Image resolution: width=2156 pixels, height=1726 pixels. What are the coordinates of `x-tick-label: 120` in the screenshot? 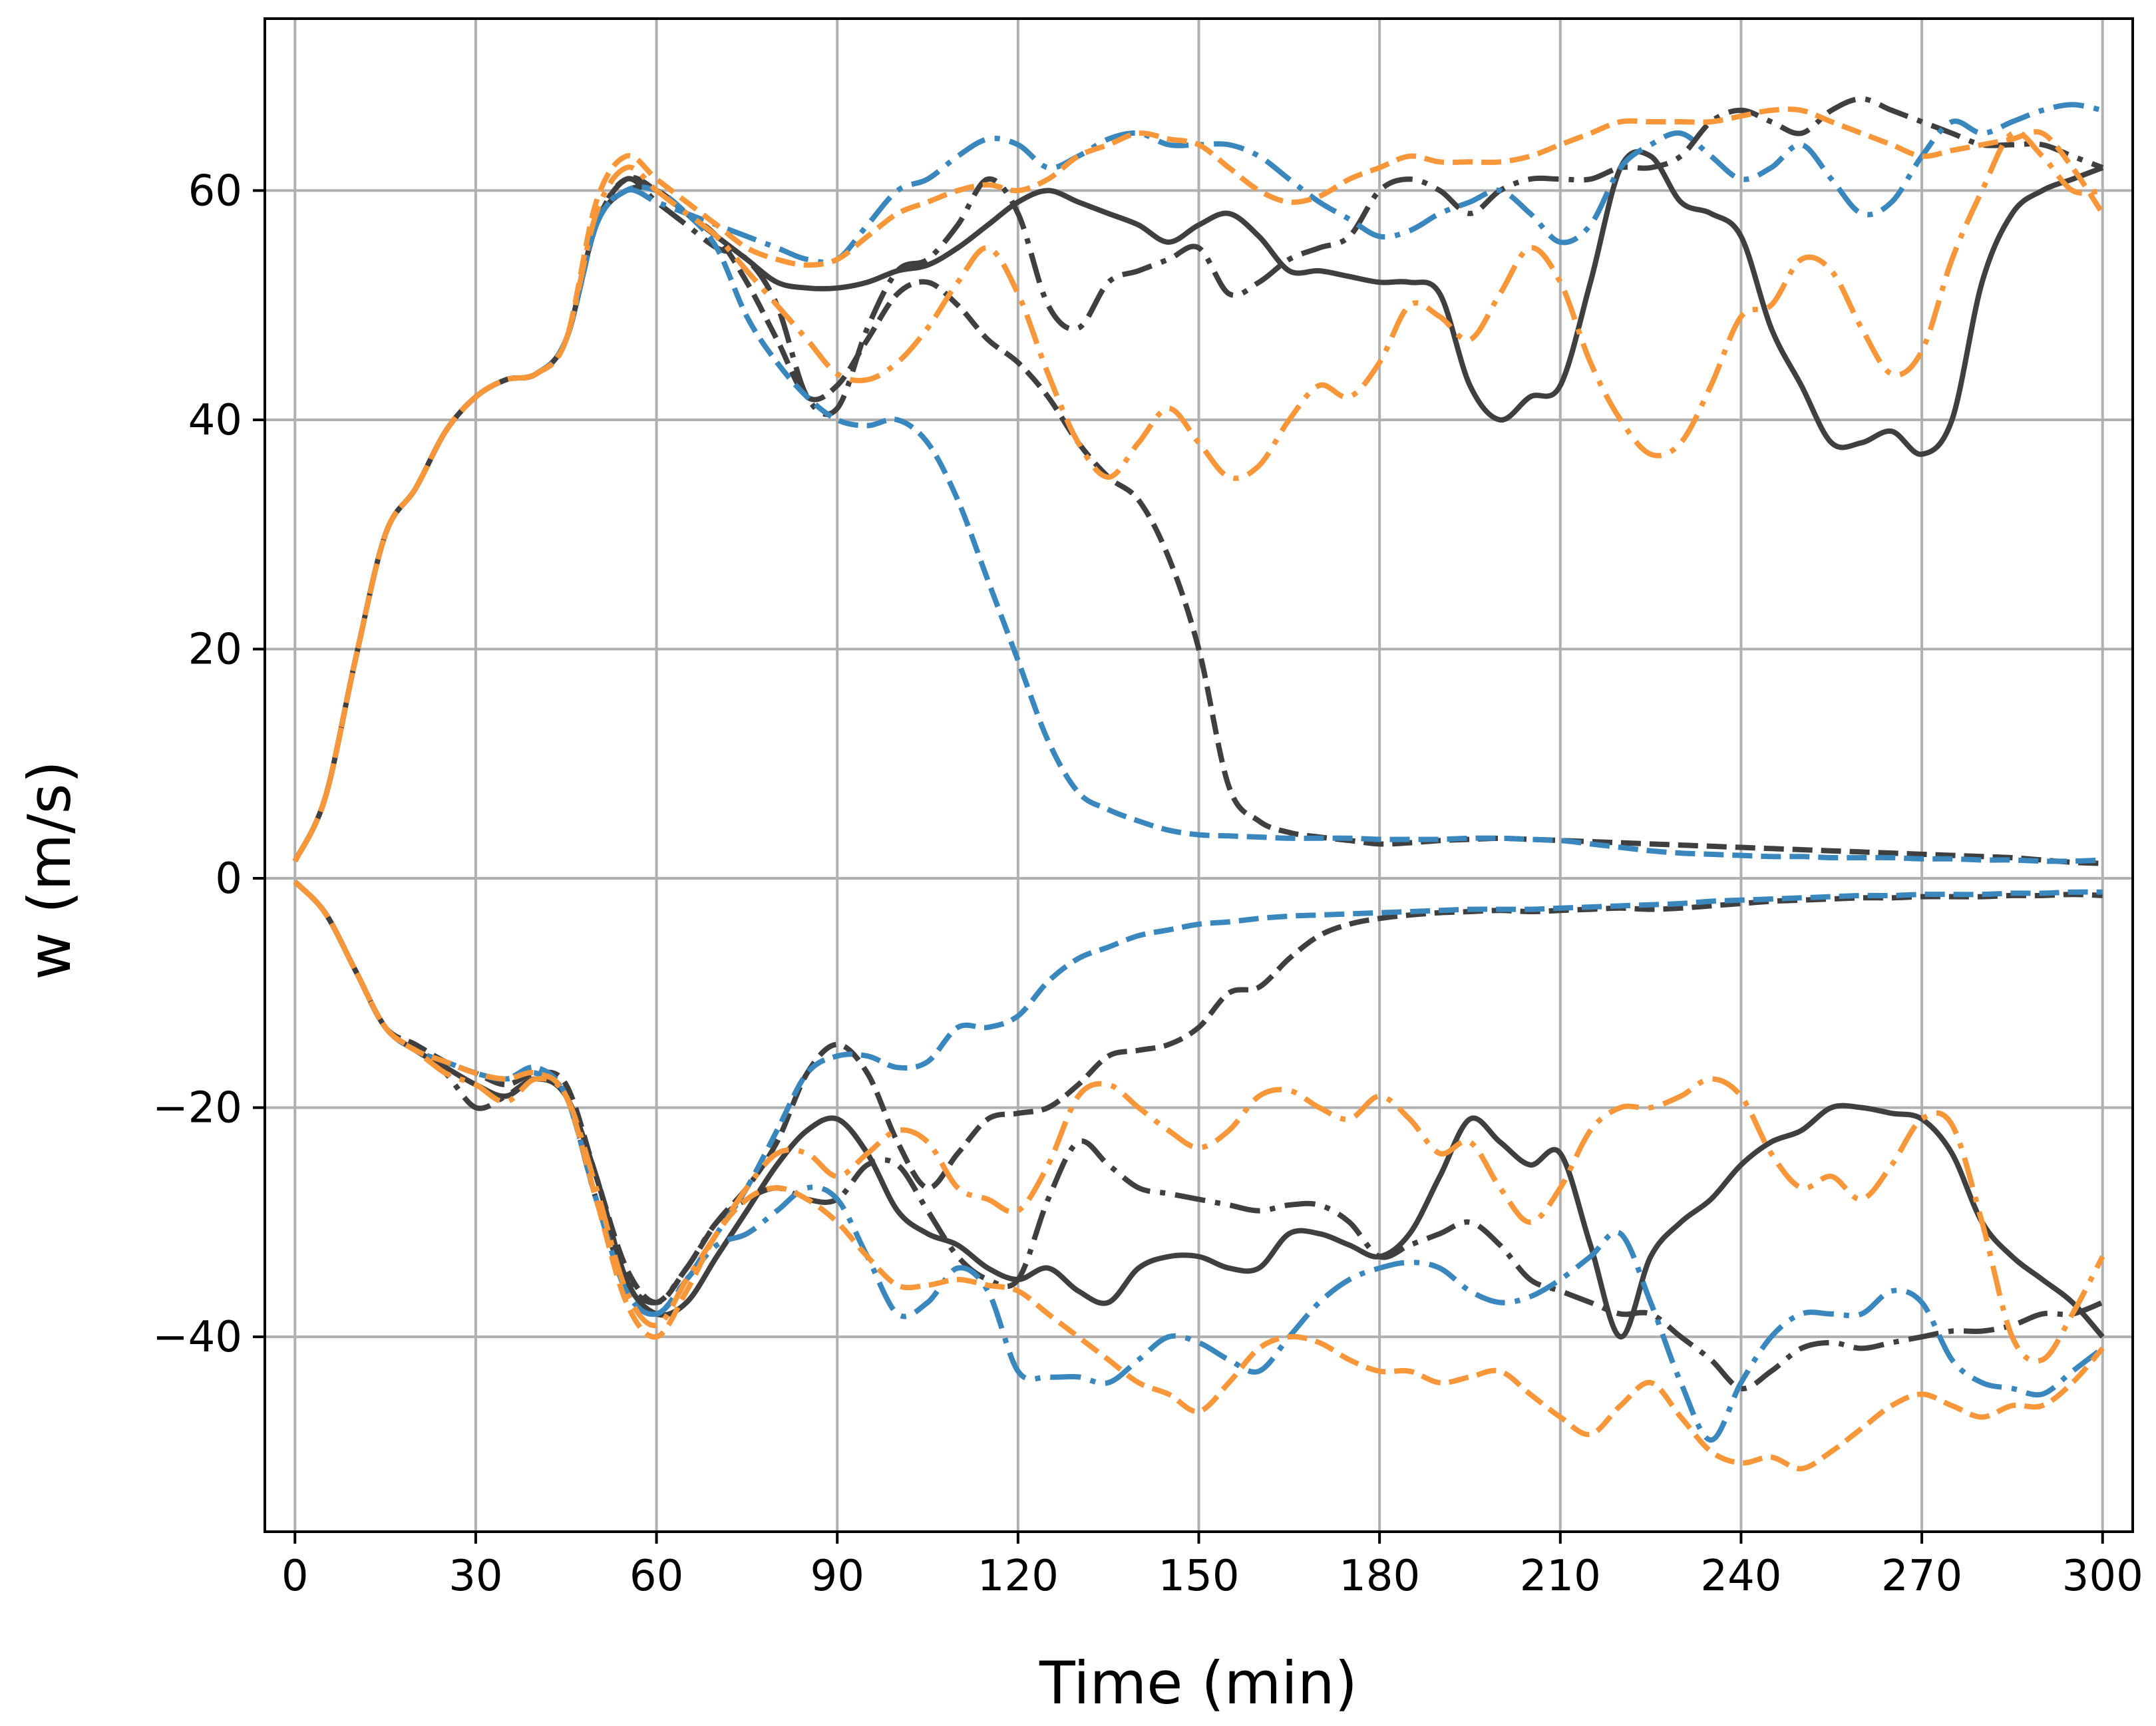 It's located at (1018, 1576).